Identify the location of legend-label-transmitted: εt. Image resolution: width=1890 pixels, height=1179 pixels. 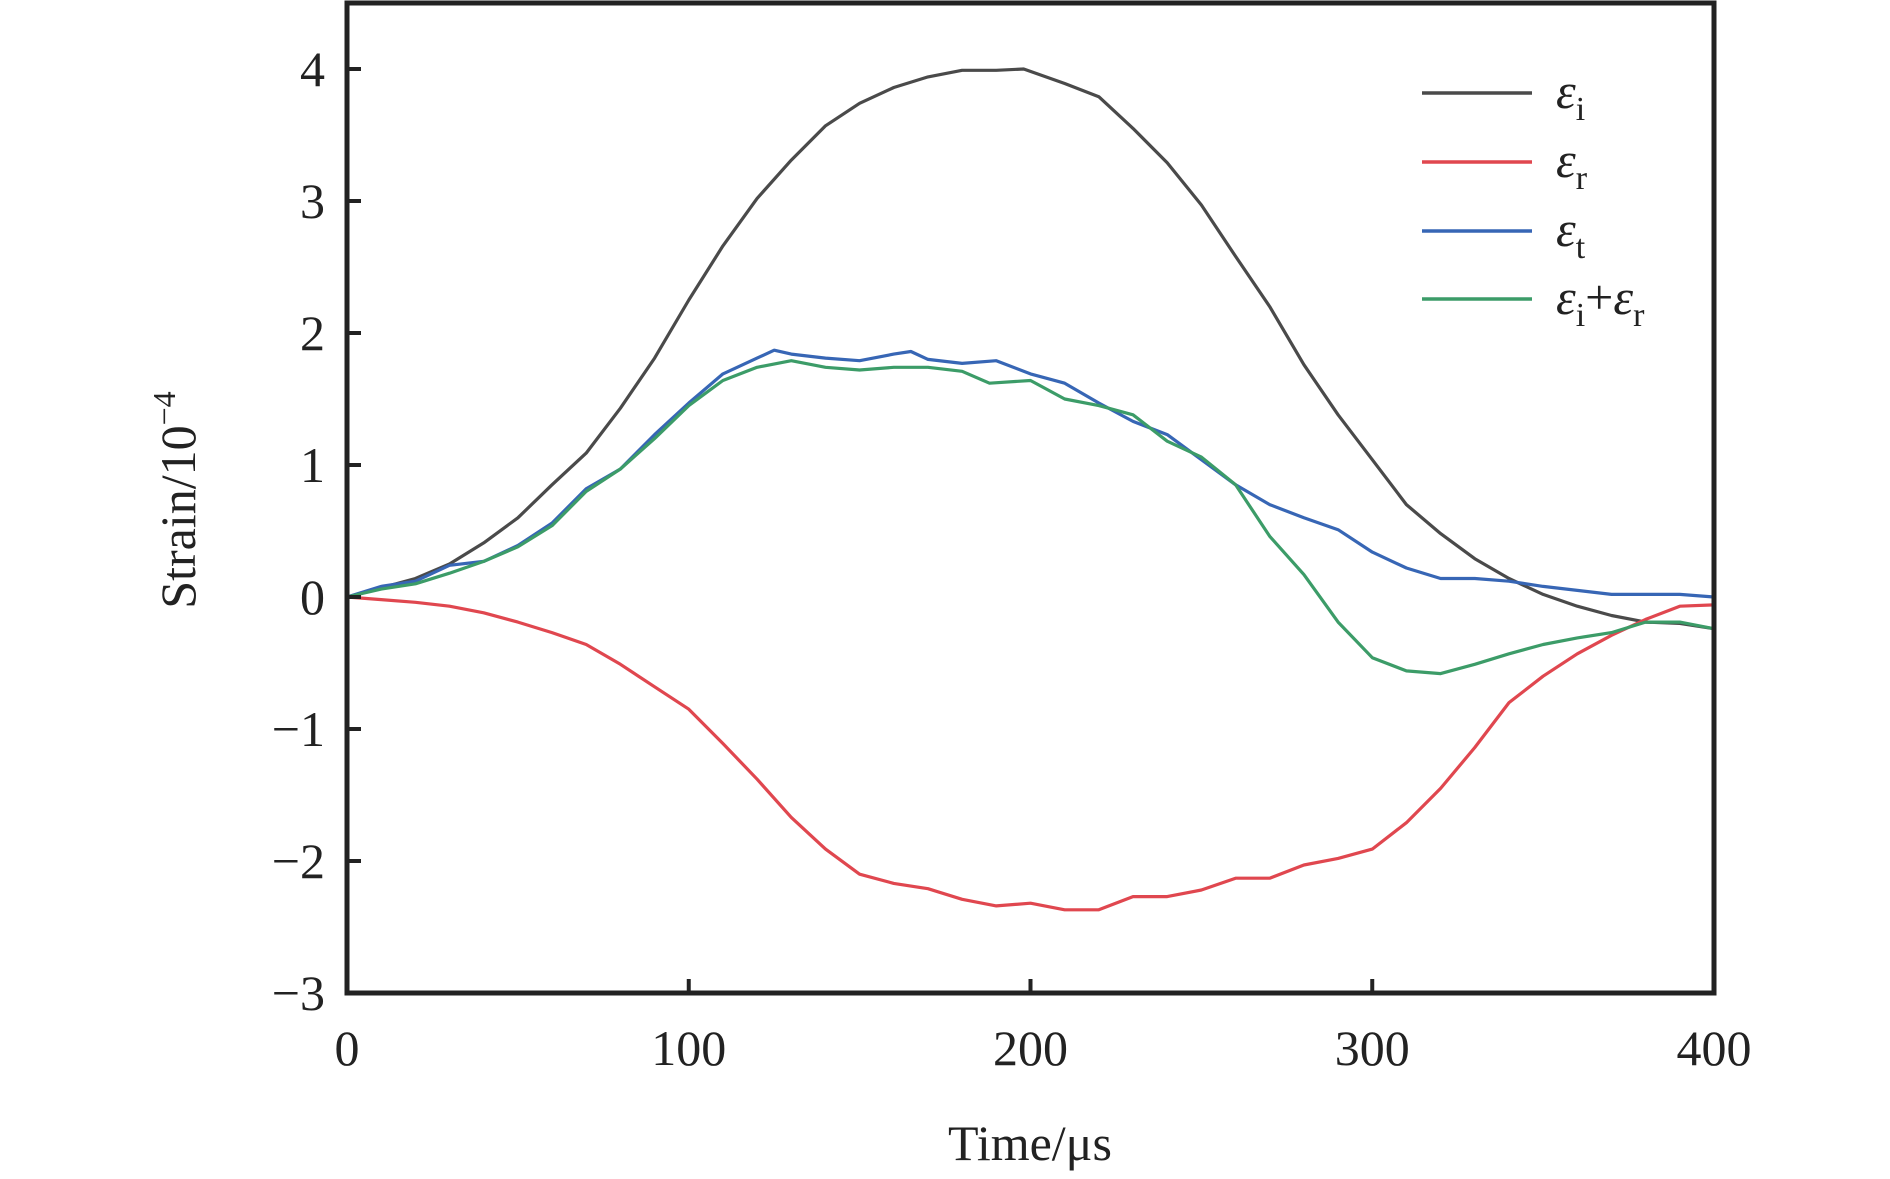
(1571, 233).